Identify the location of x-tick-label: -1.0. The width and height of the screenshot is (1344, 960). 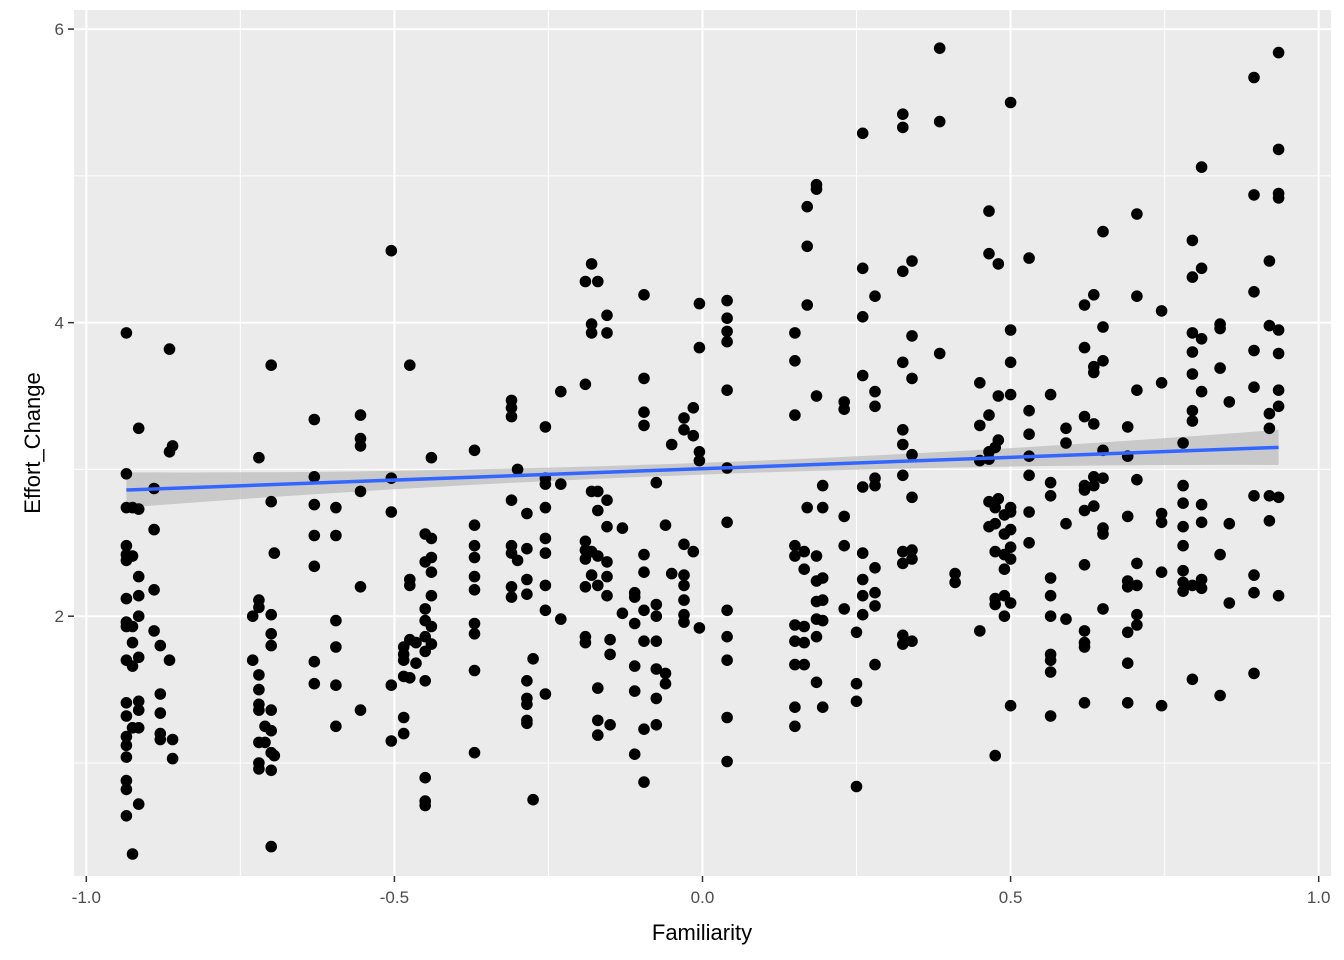
(86, 897).